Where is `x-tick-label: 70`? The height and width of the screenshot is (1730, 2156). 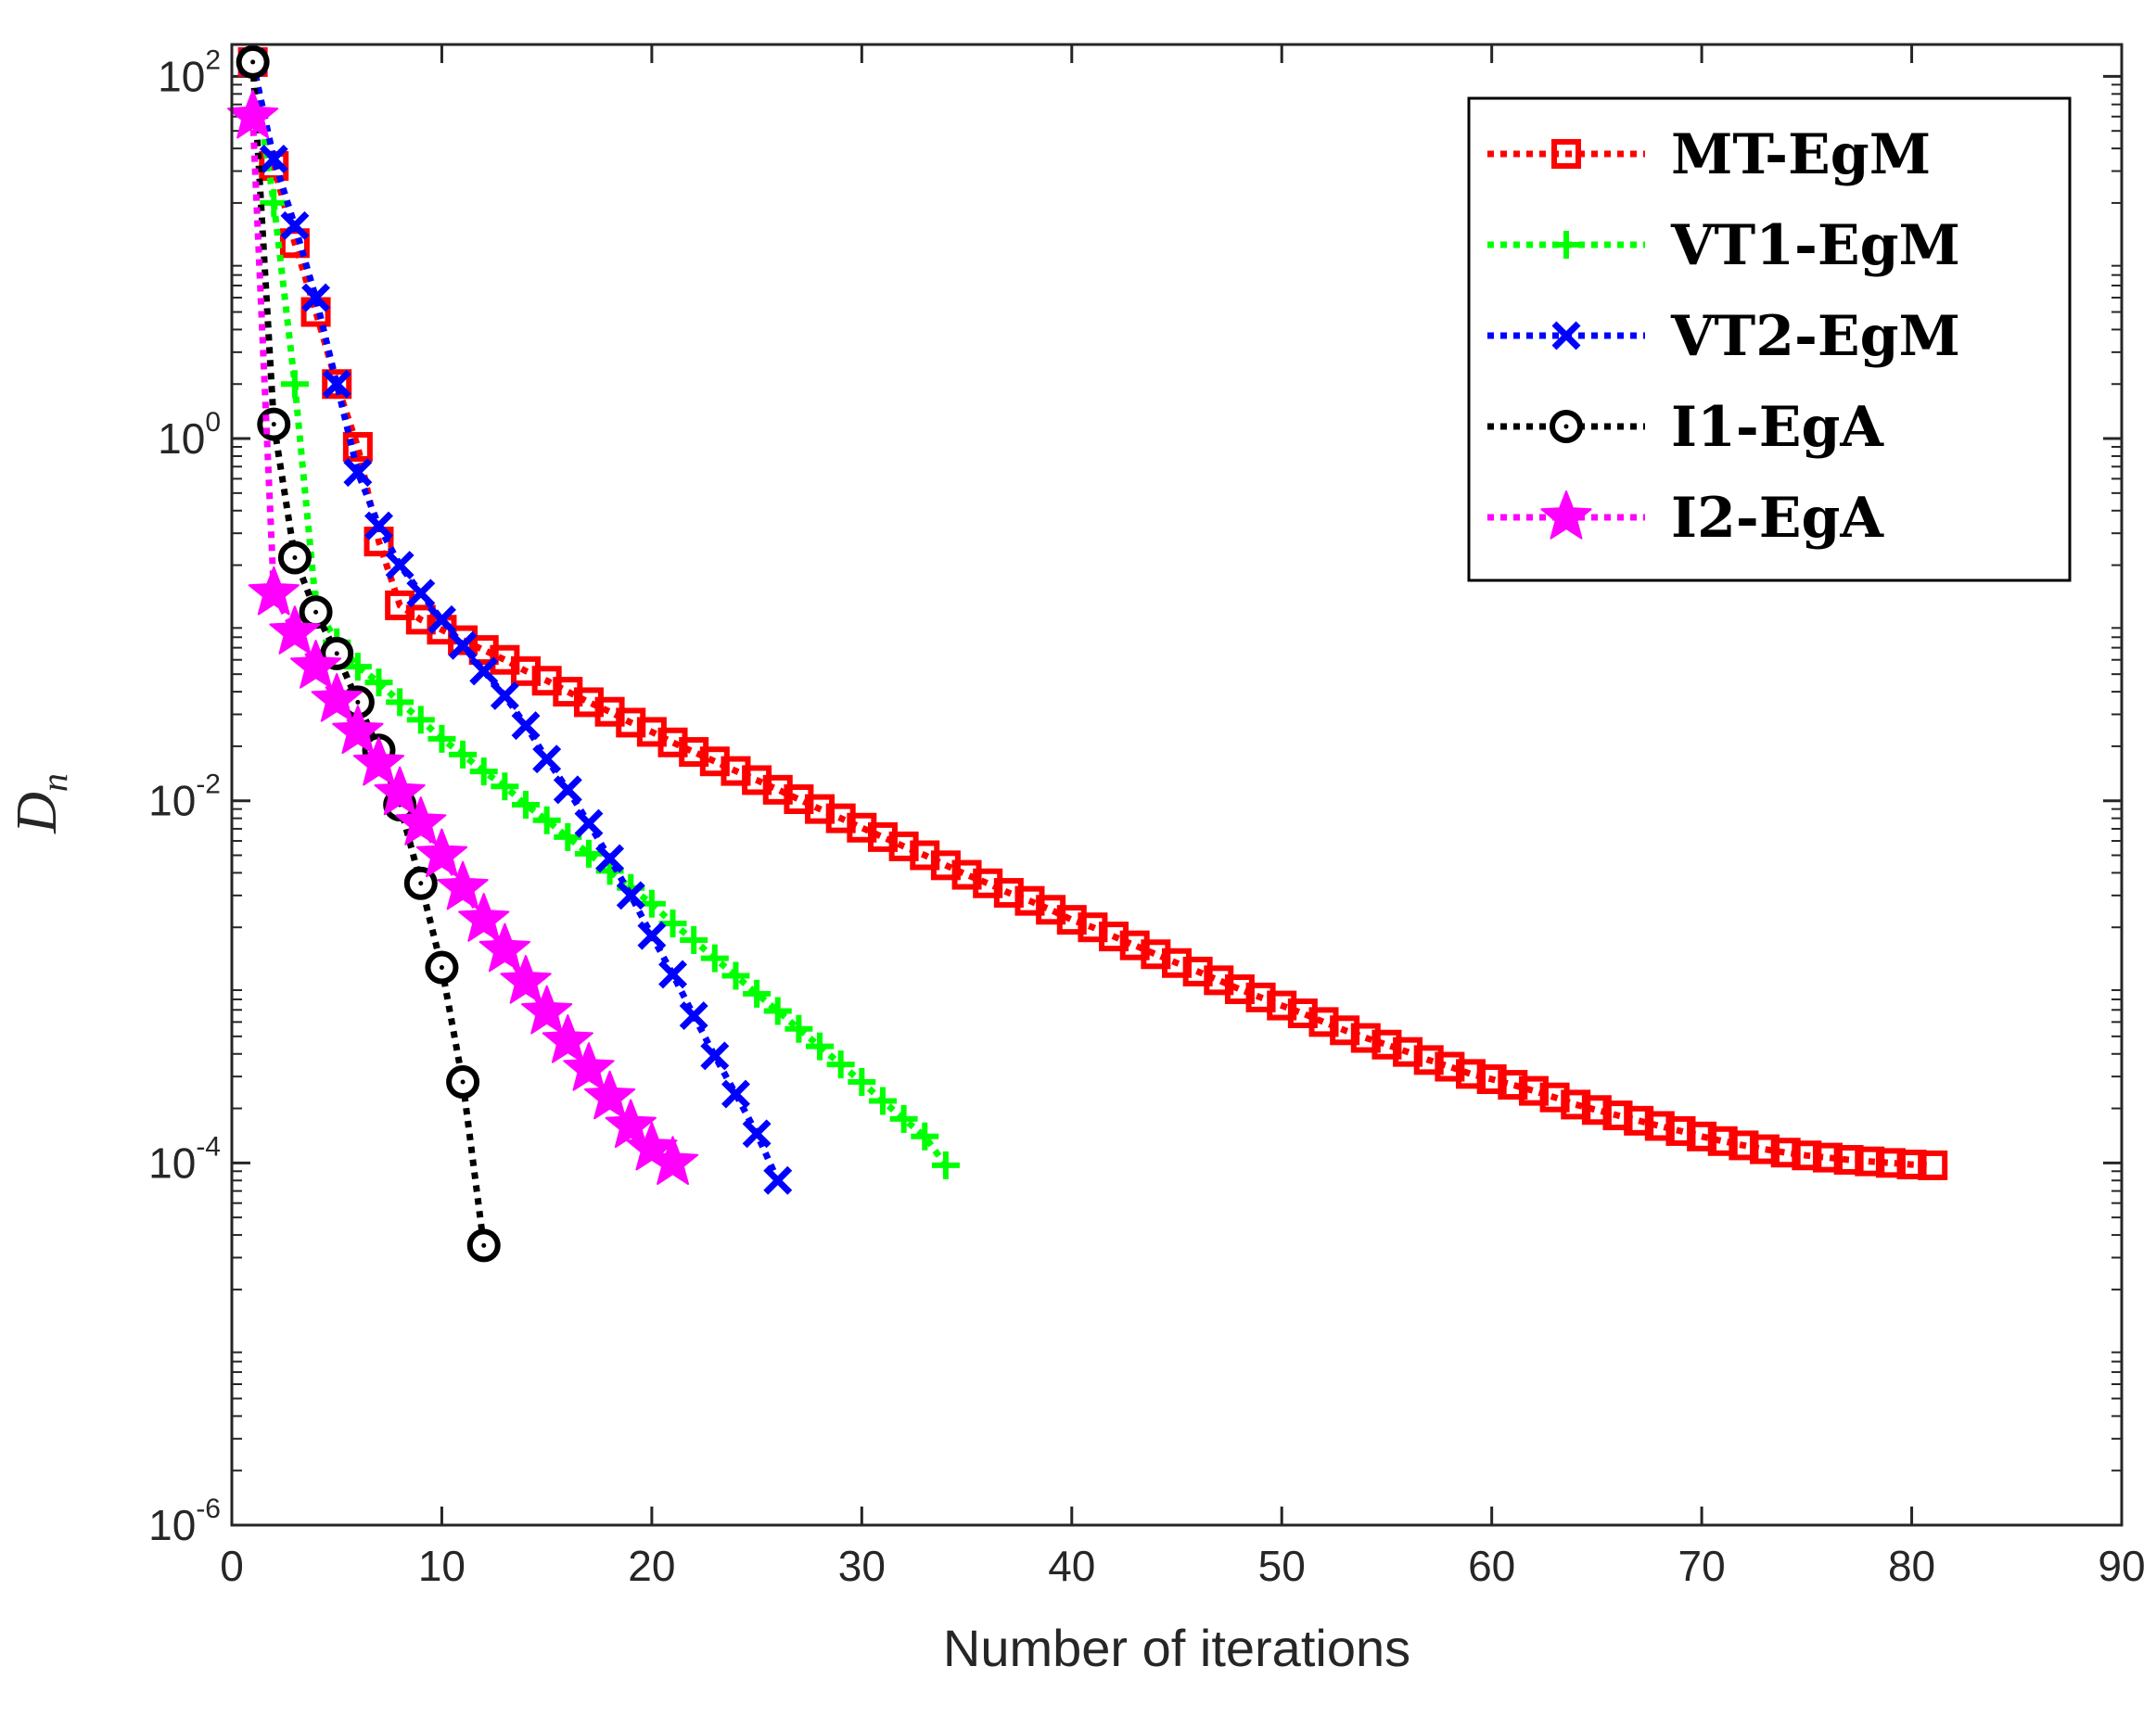 x-tick-label: 70 is located at coordinates (1702, 1566).